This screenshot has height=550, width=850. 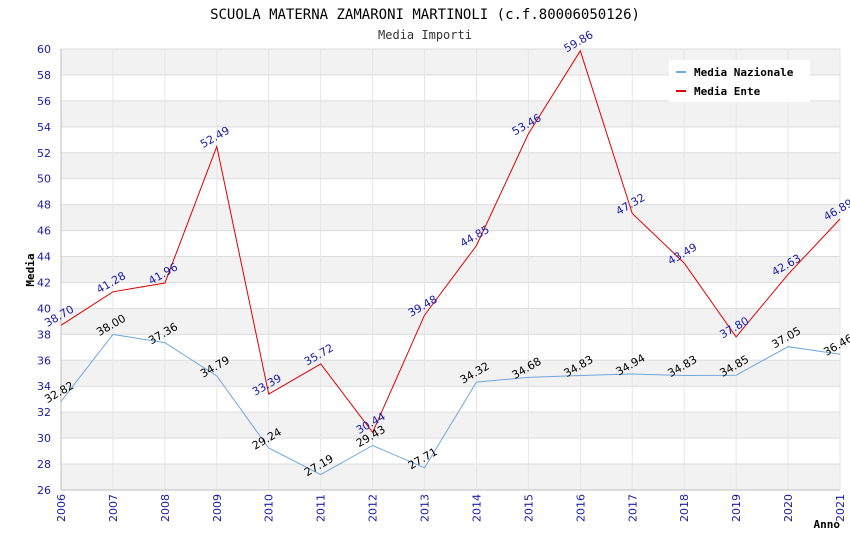 I want to click on x-tick-label: 2020, so click(x=788, y=508).